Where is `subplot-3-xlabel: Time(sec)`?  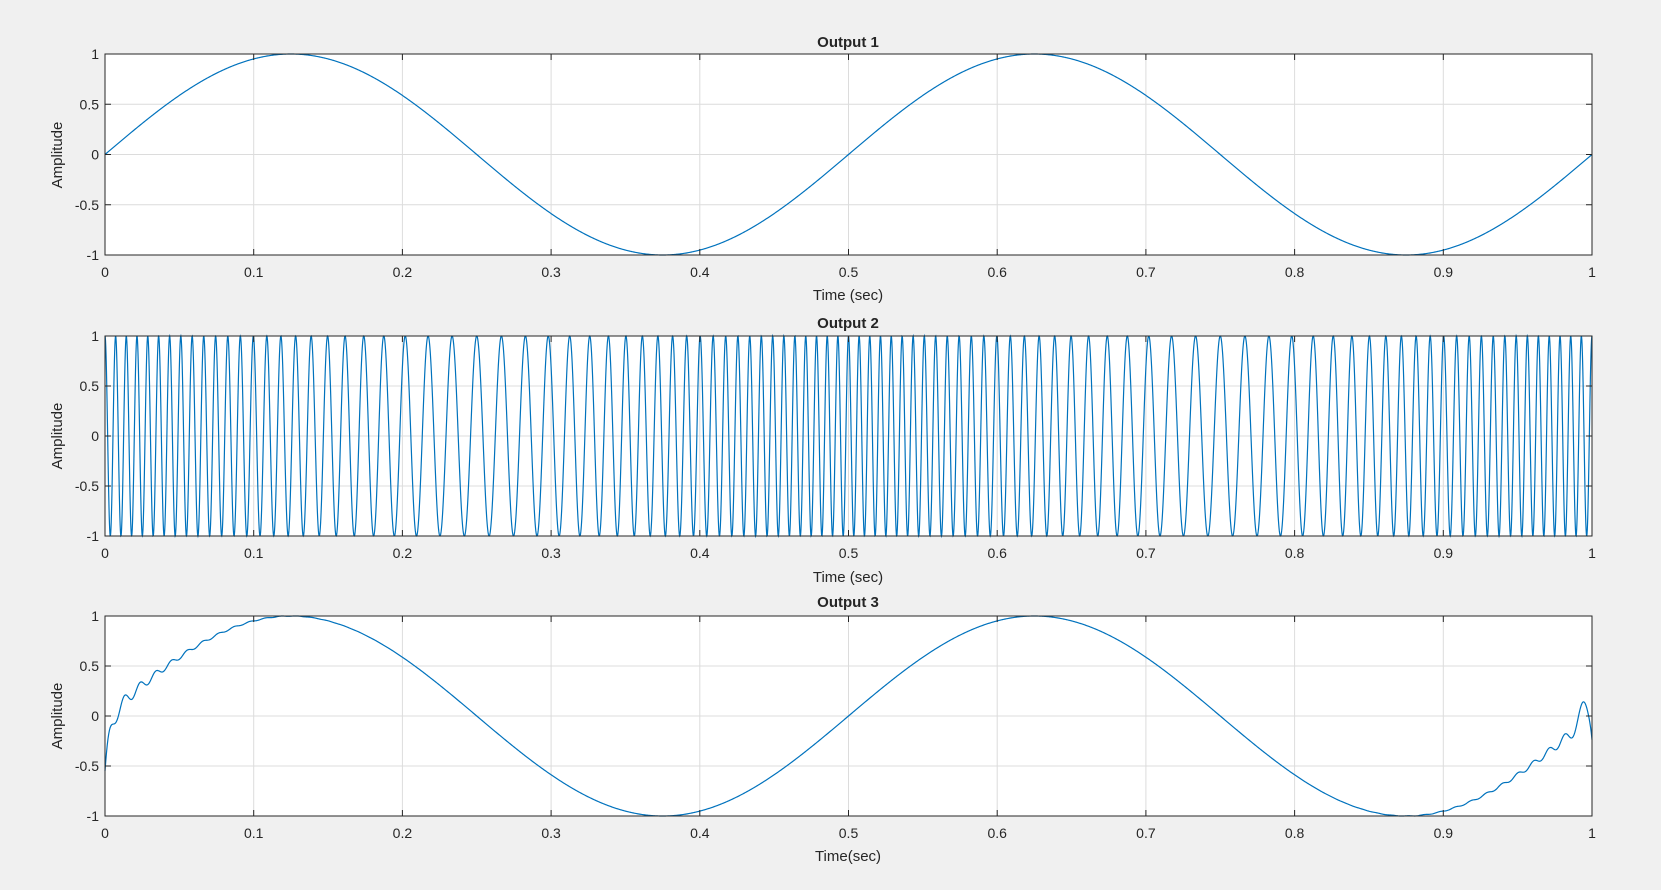
subplot-3-xlabel: Time(sec) is located at coordinates (848, 856).